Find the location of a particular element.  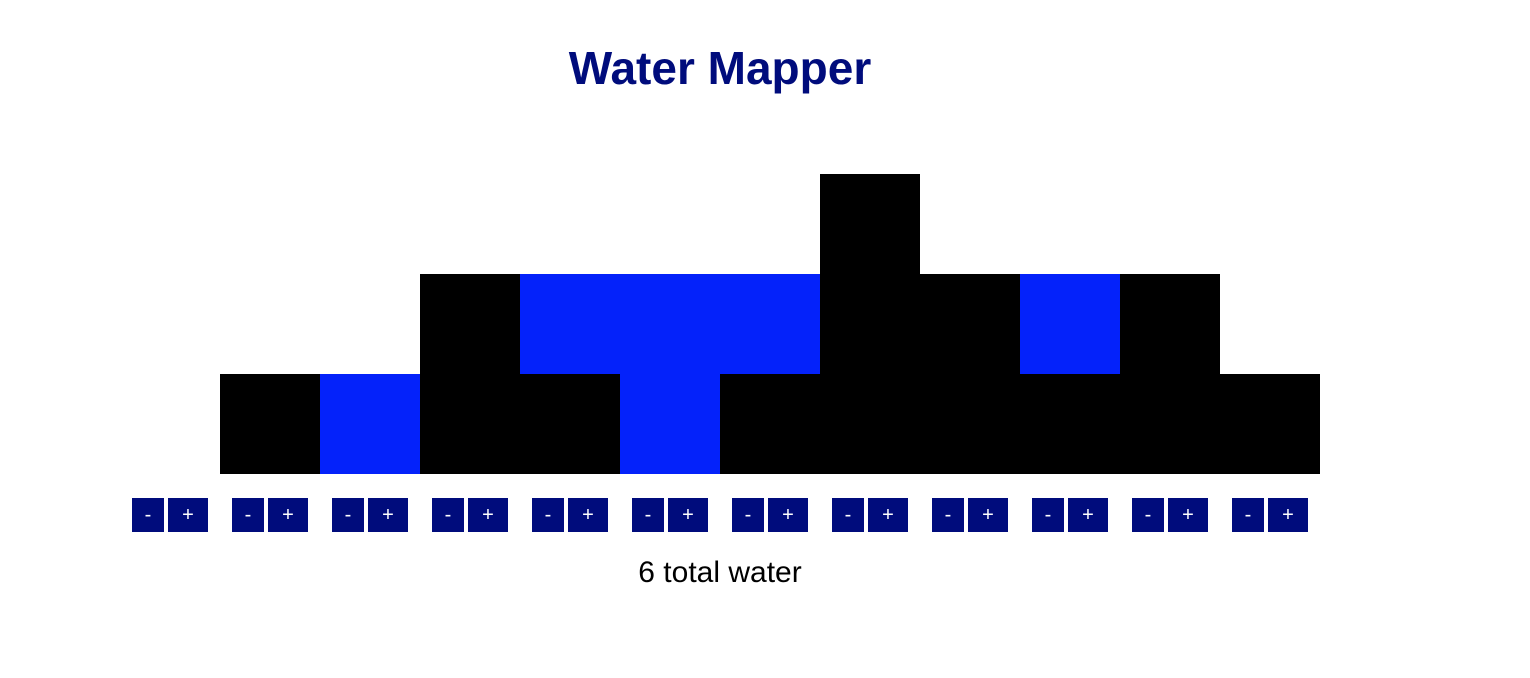

total-water-label: 6 total water is located at coordinates (720, 573).